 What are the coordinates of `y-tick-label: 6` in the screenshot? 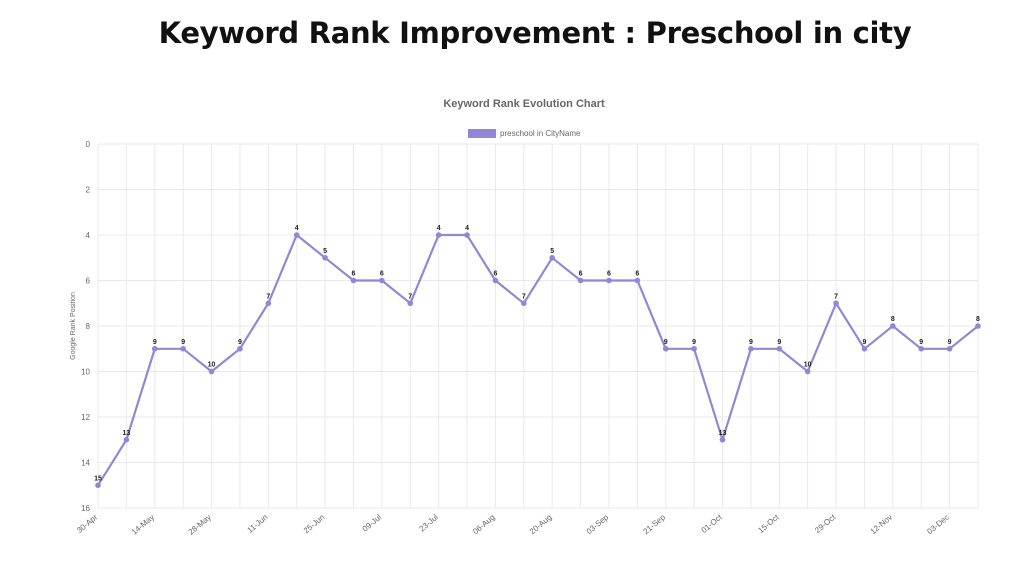 It's located at (88, 281).